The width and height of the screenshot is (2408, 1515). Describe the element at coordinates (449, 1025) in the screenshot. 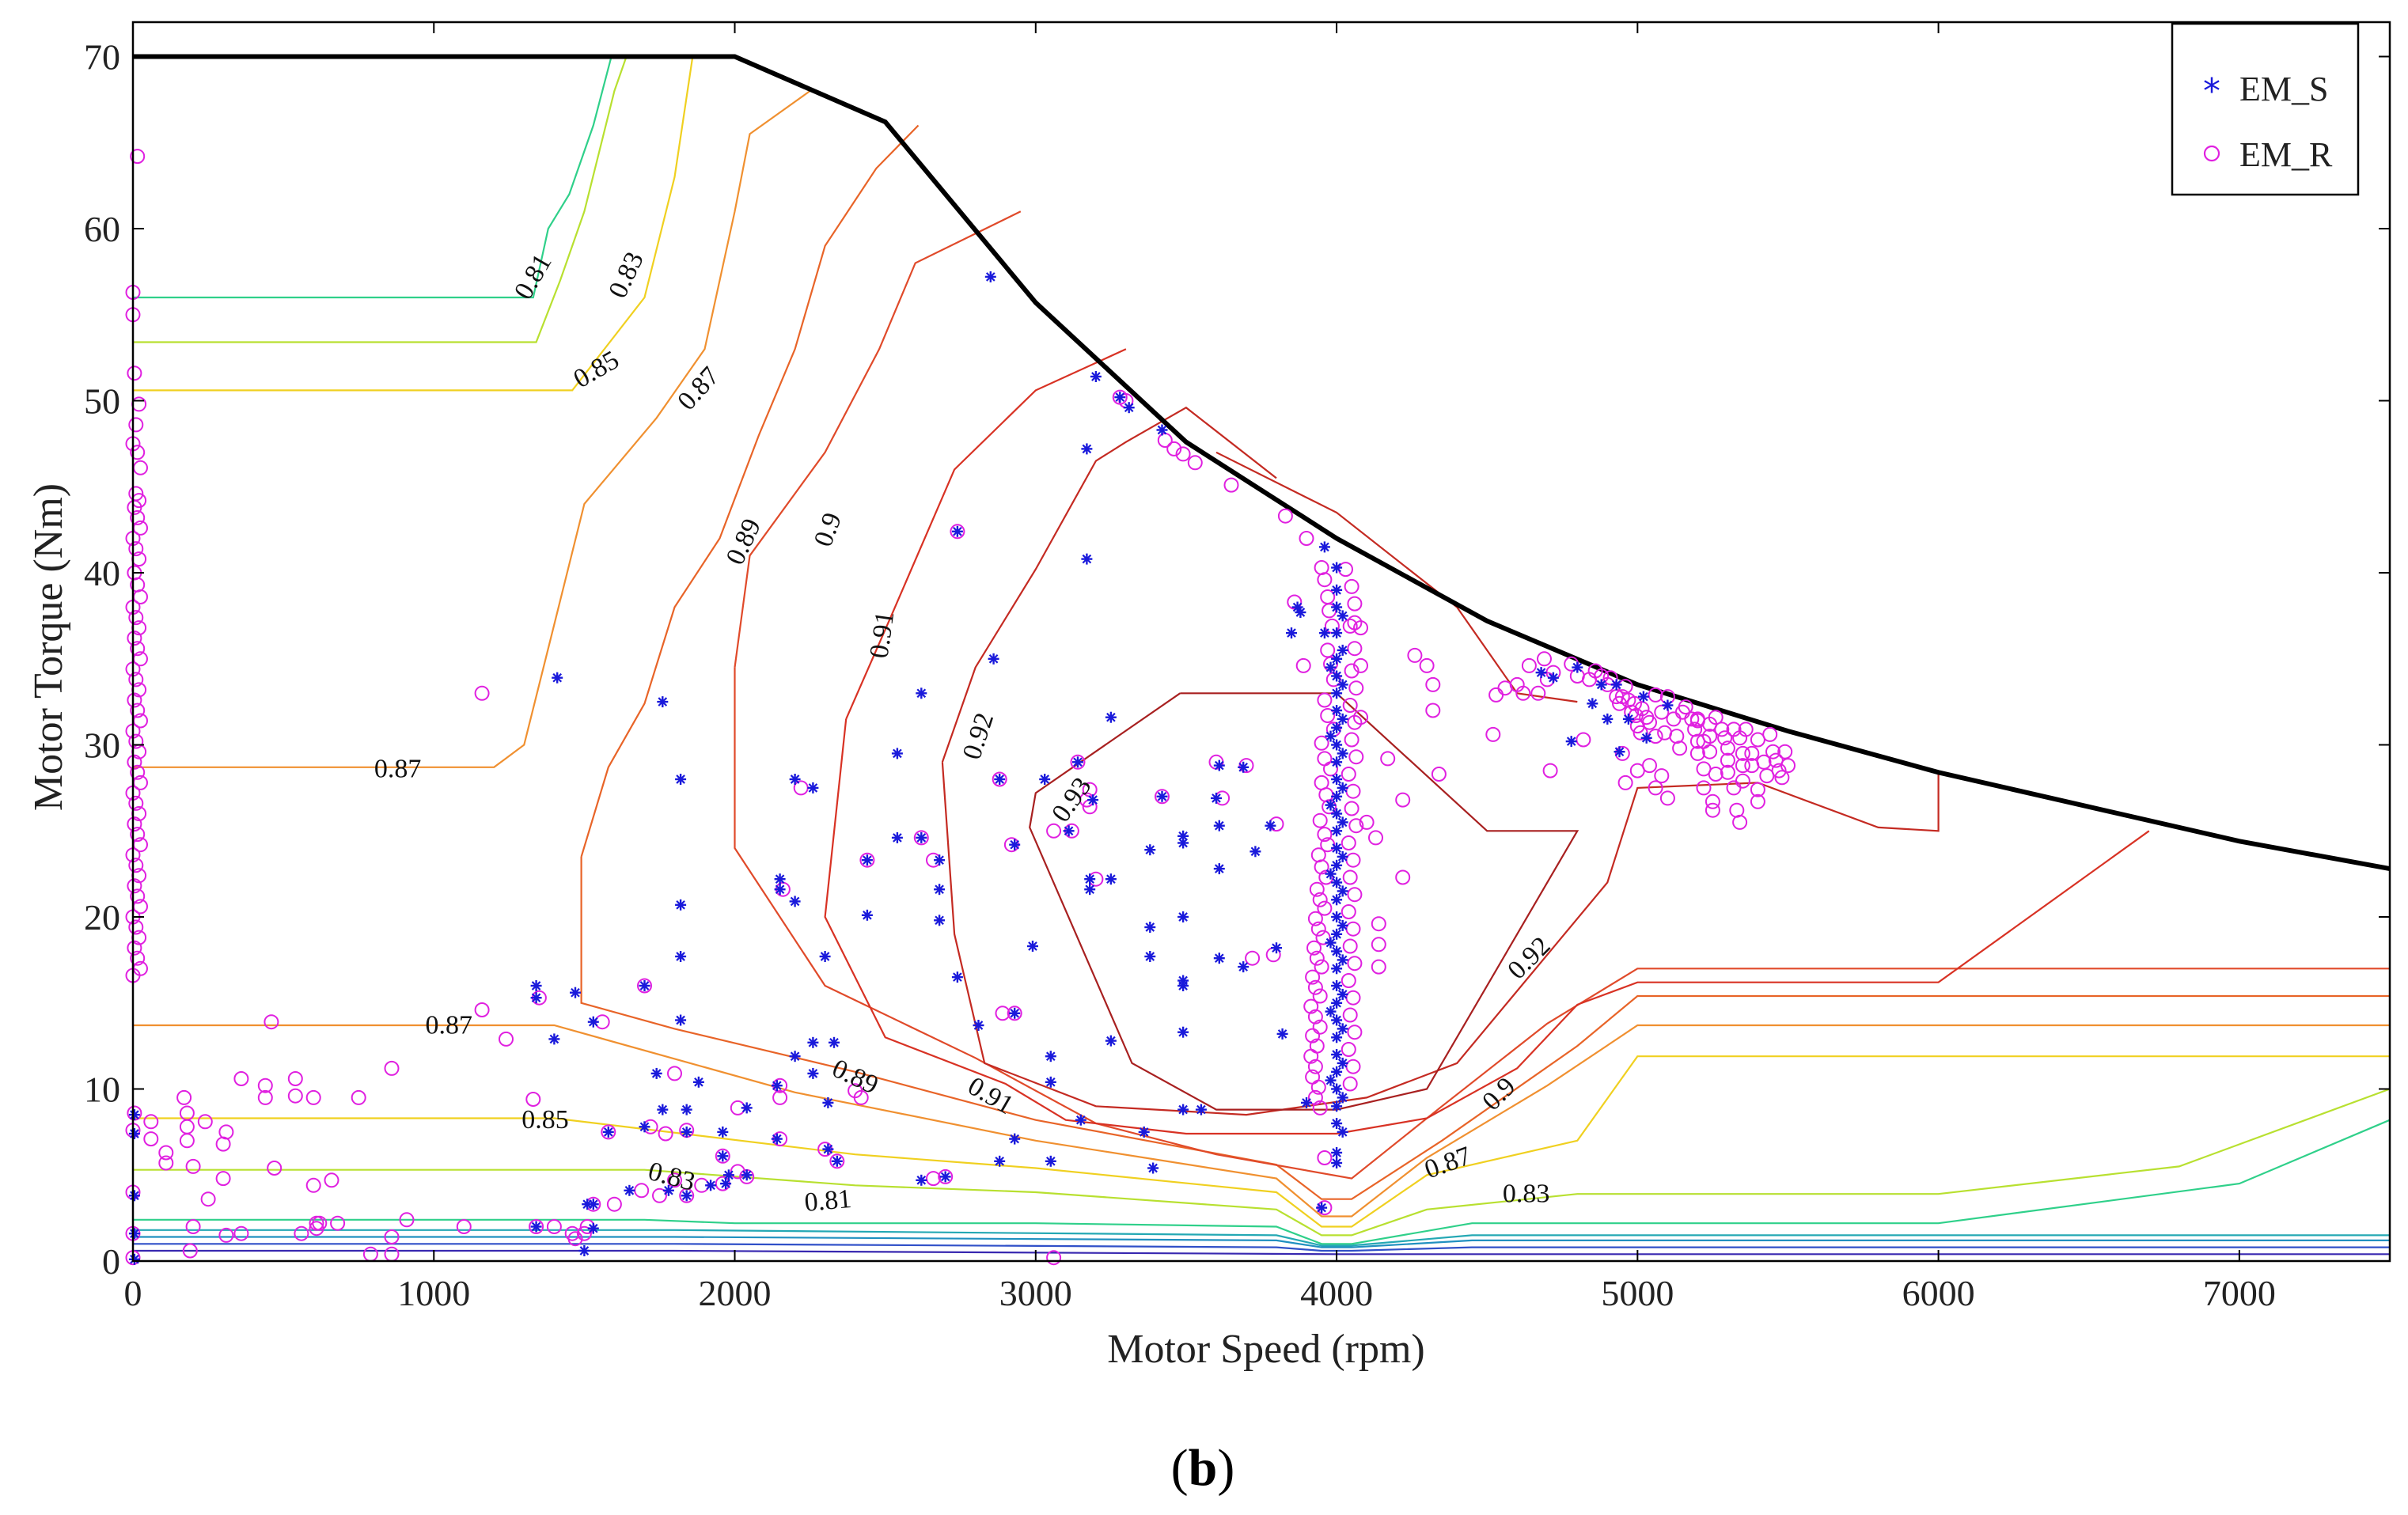

I see `contour-label: 0.87` at that location.